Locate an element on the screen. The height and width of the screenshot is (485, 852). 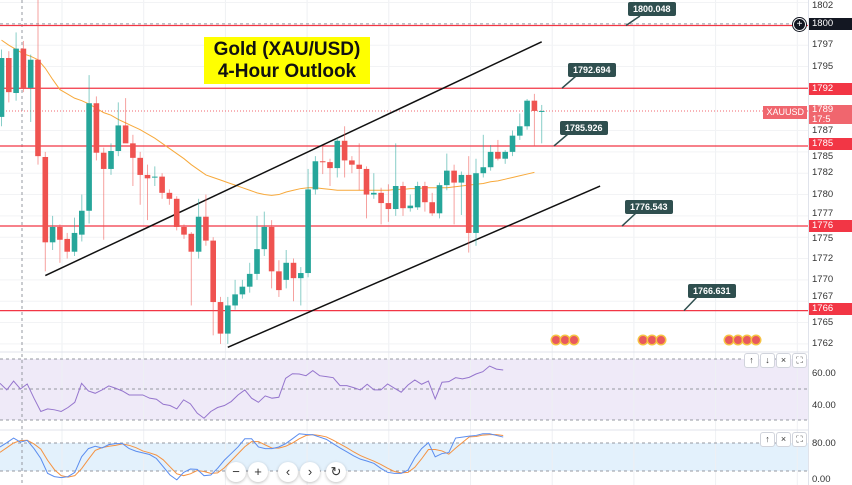
rsi-close-button: × is located at coordinates (783, 360).